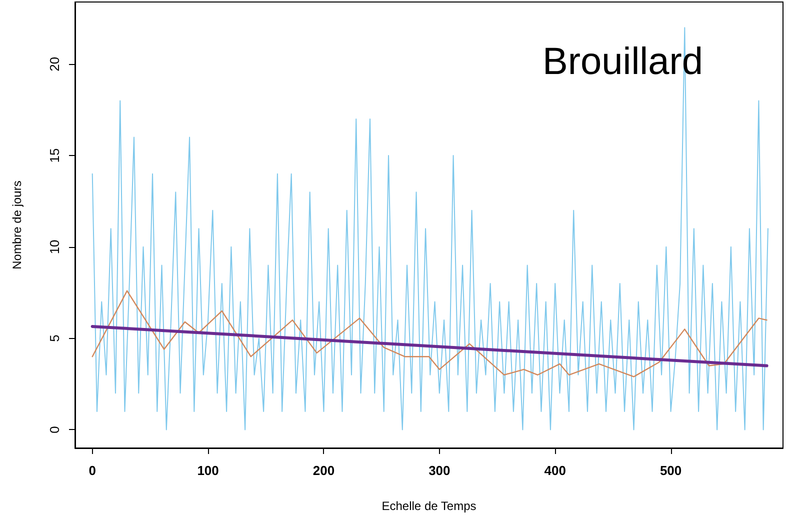 Image resolution: width=788 pixels, height=517 pixels. Describe the element at coordinates (54, 338) in the screenshot. I see `y-tick-label: 5` at that location.